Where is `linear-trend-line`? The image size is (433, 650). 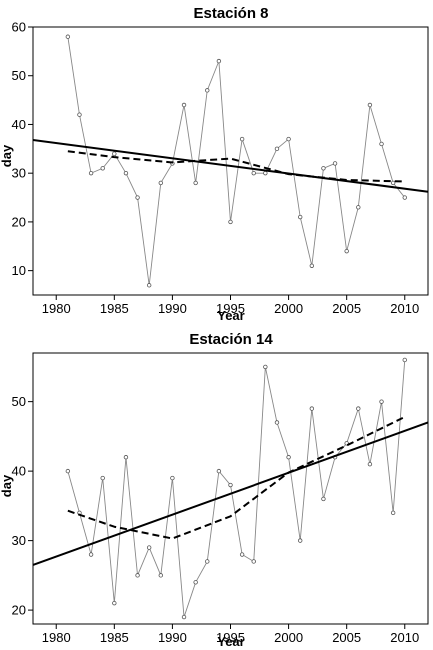
linear-trend-line is located at coordinates (230, 166).